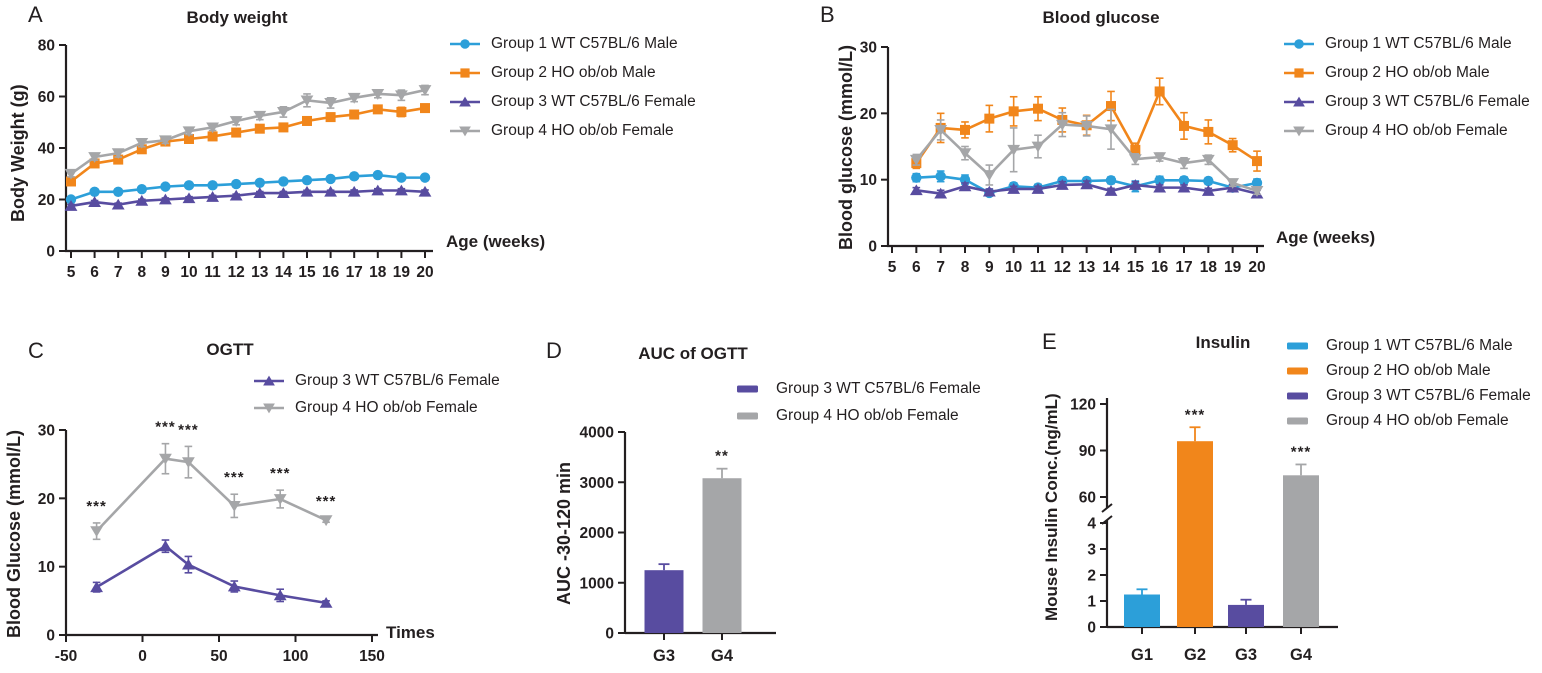 The width and height of the screenshot is (1542, 673). I want to click on body-weight-chart: 0 20 40 60 80 5 6 7 8 9 10 11 12 13 14 15 16 17 18 19 20, so click(236, 160).